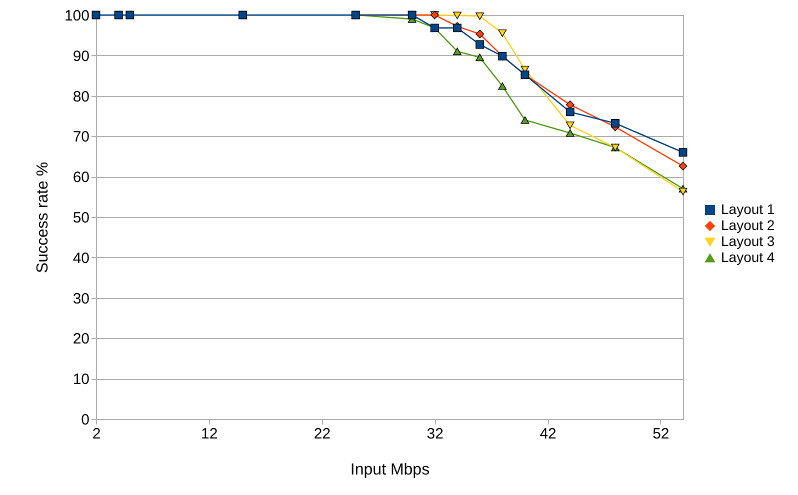  What do you see at coordinates (748, 209) in the screenshot?
I see `legend-label: Layout 1` at bounding box center [748, 209].